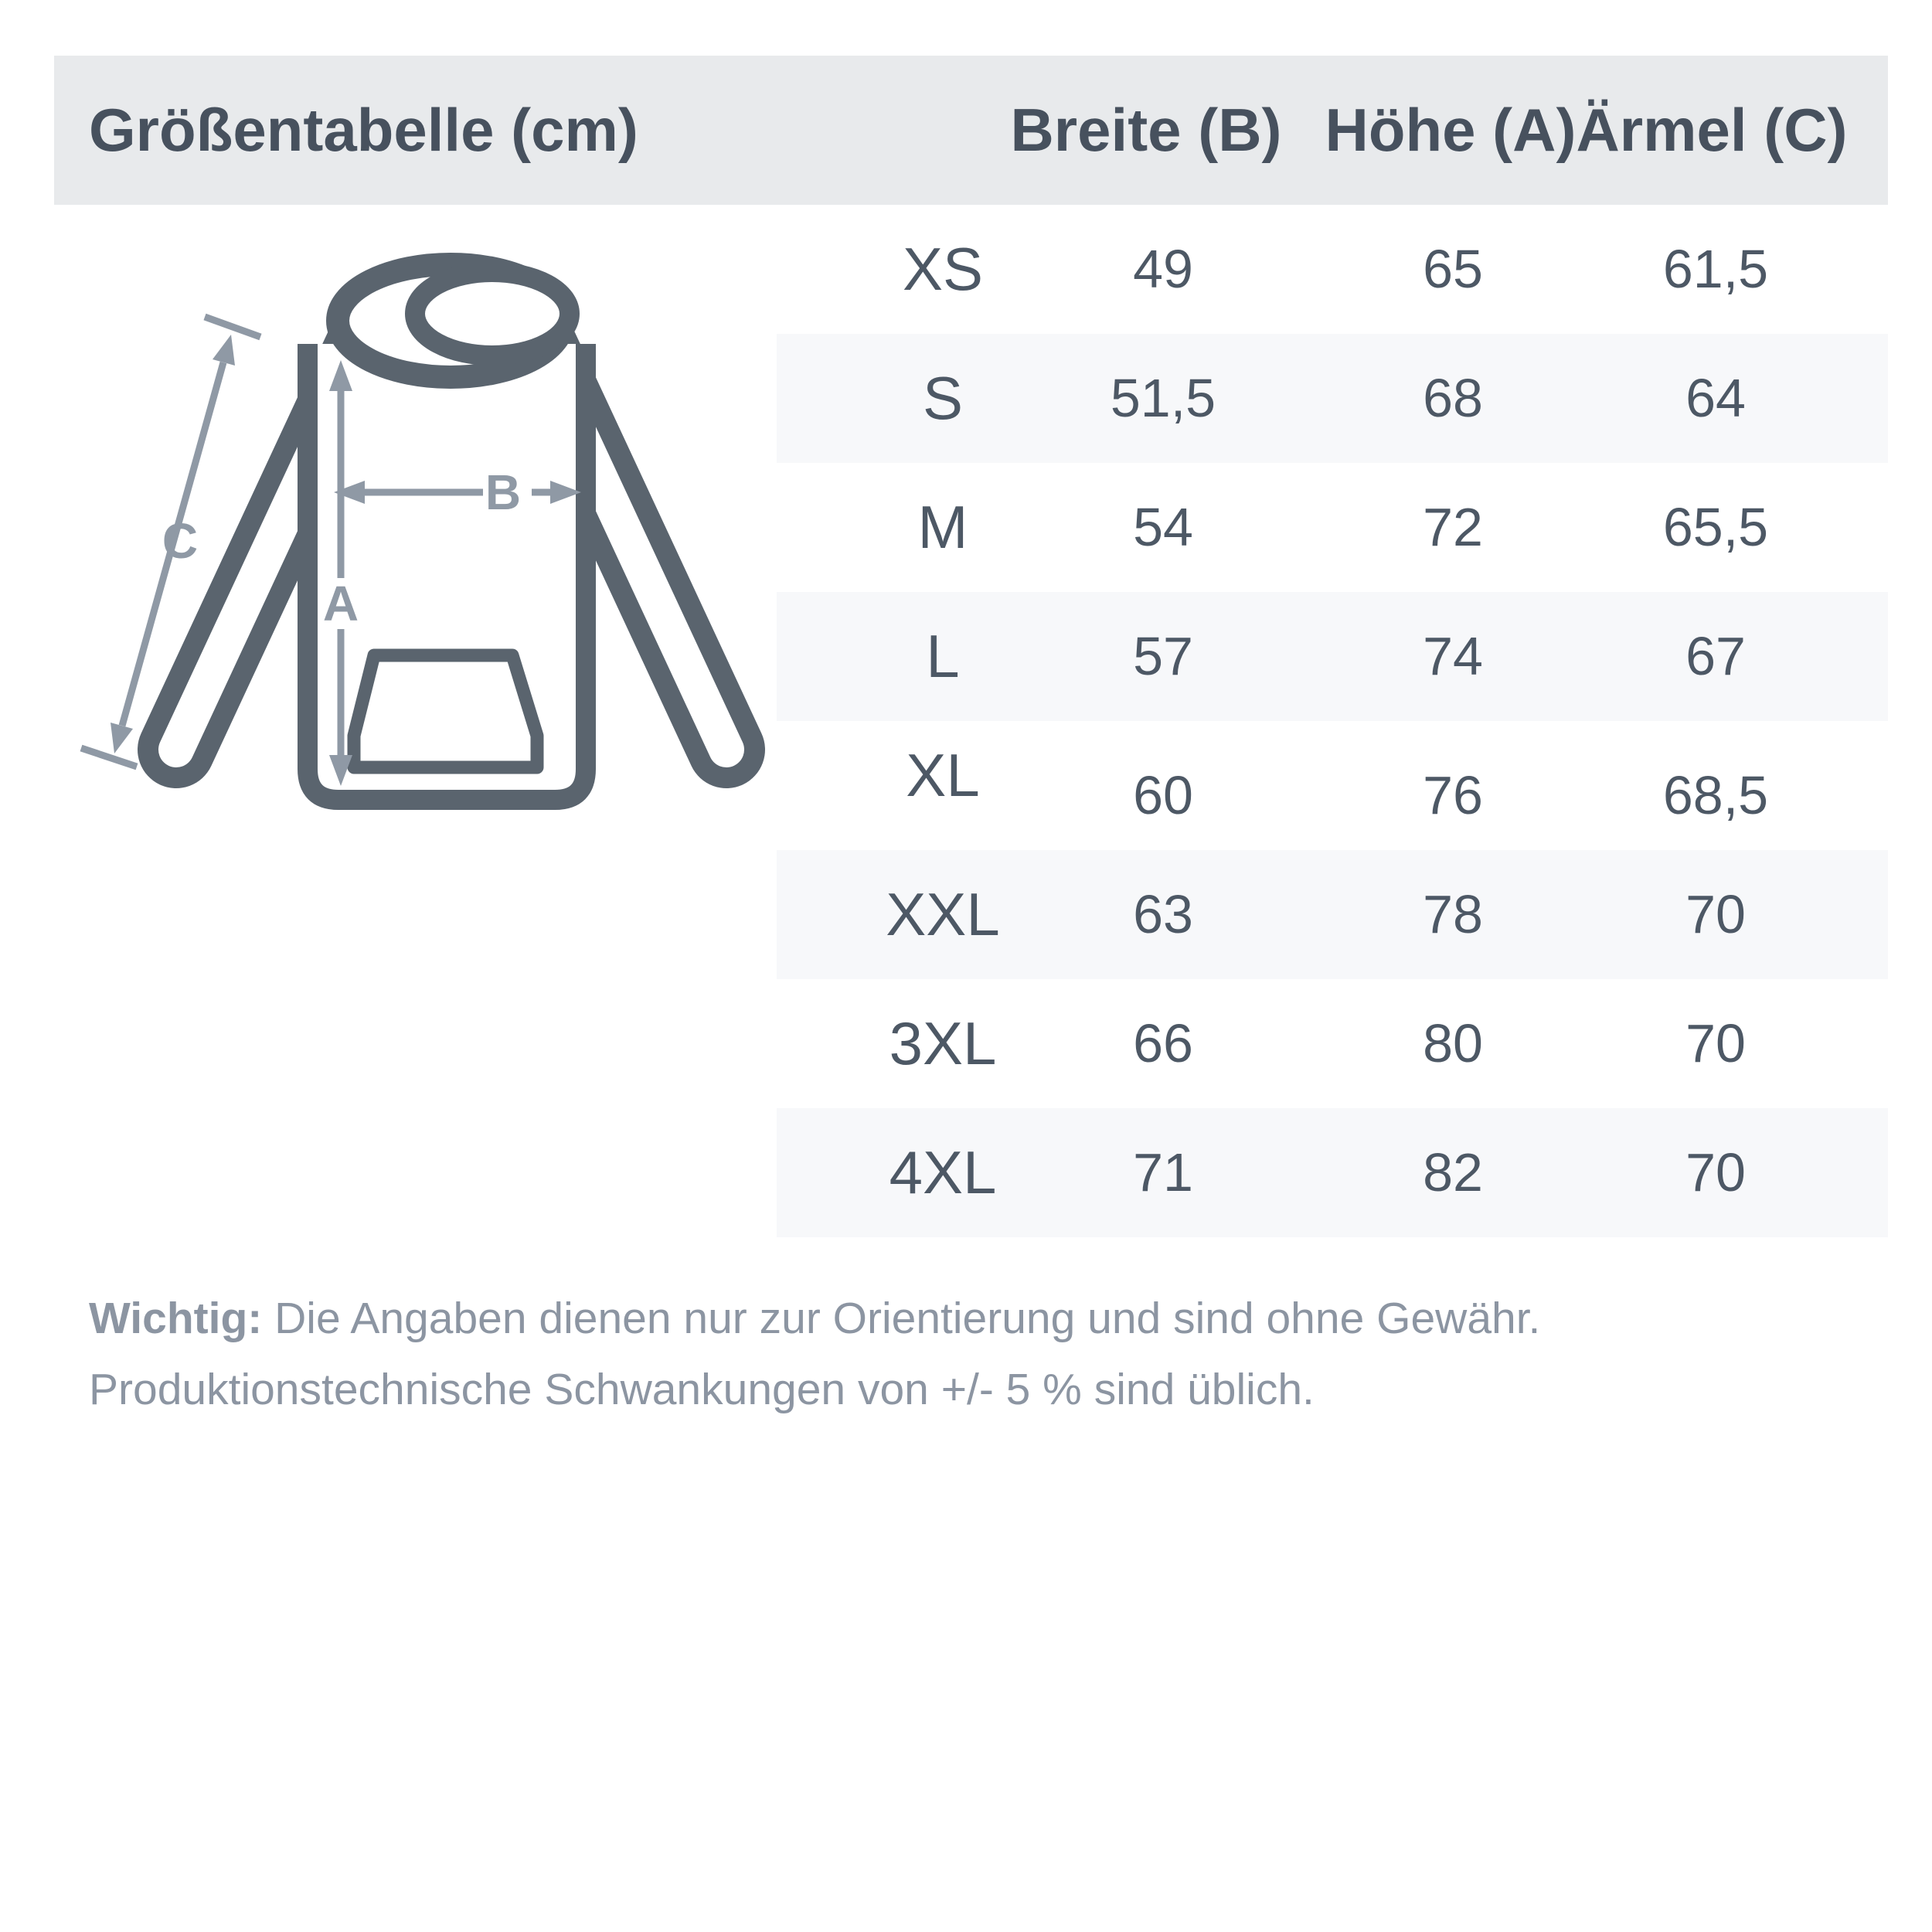 The image size is (1932, 1932). What do you see at coordinates (1163, 398) in the screenshot?
I see `width-cell: 51,5` at bounding box center [1163, 398].